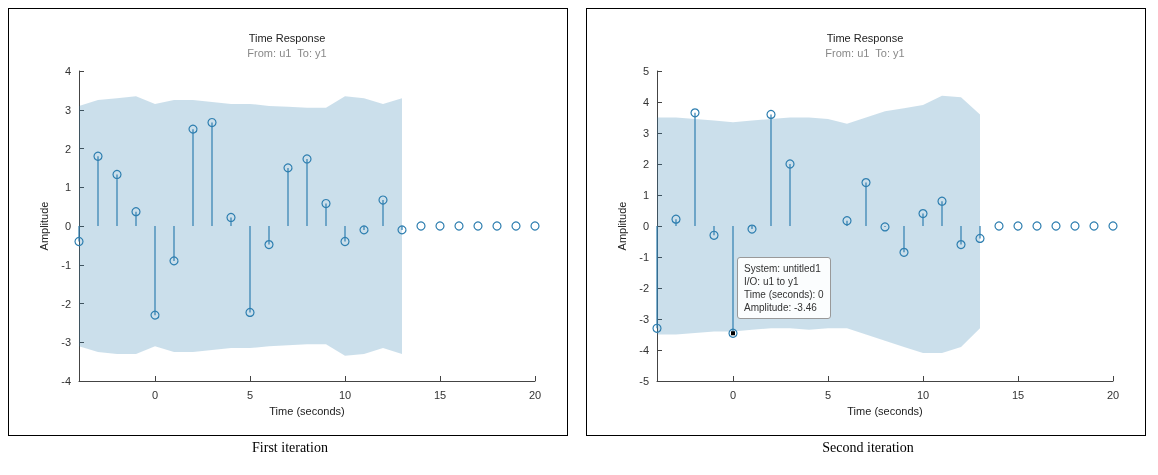 The height and width of the screenshot is (475, 1158). I want to click on callout-box: System: untitled1 I/O: u1 to y1 Time (seconds): 0 Amplitude: -3.46, so click(784, 288).